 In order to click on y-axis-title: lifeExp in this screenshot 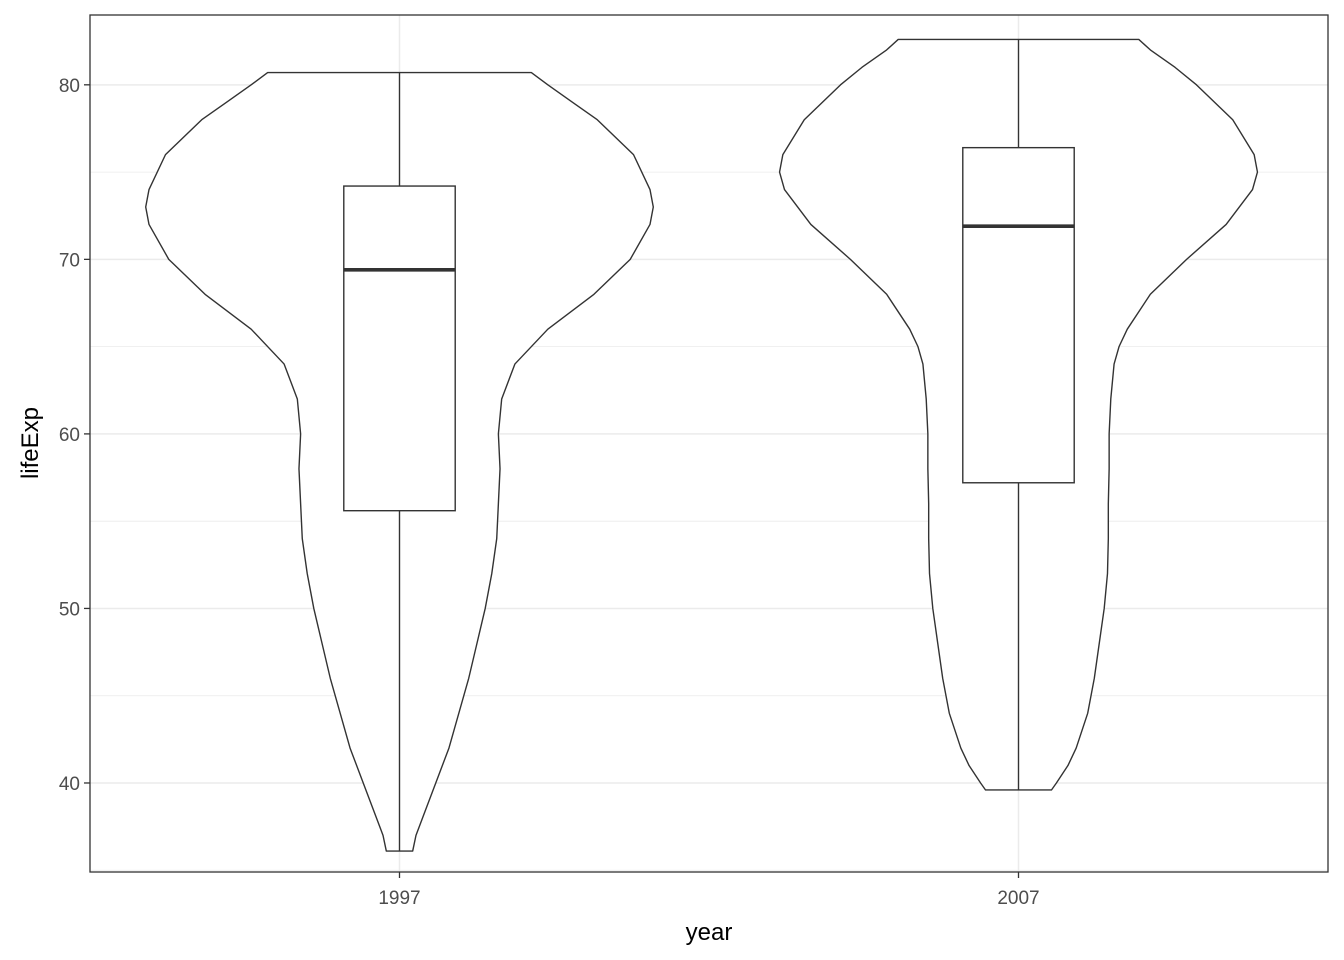, I will do `click(30, 443)`.